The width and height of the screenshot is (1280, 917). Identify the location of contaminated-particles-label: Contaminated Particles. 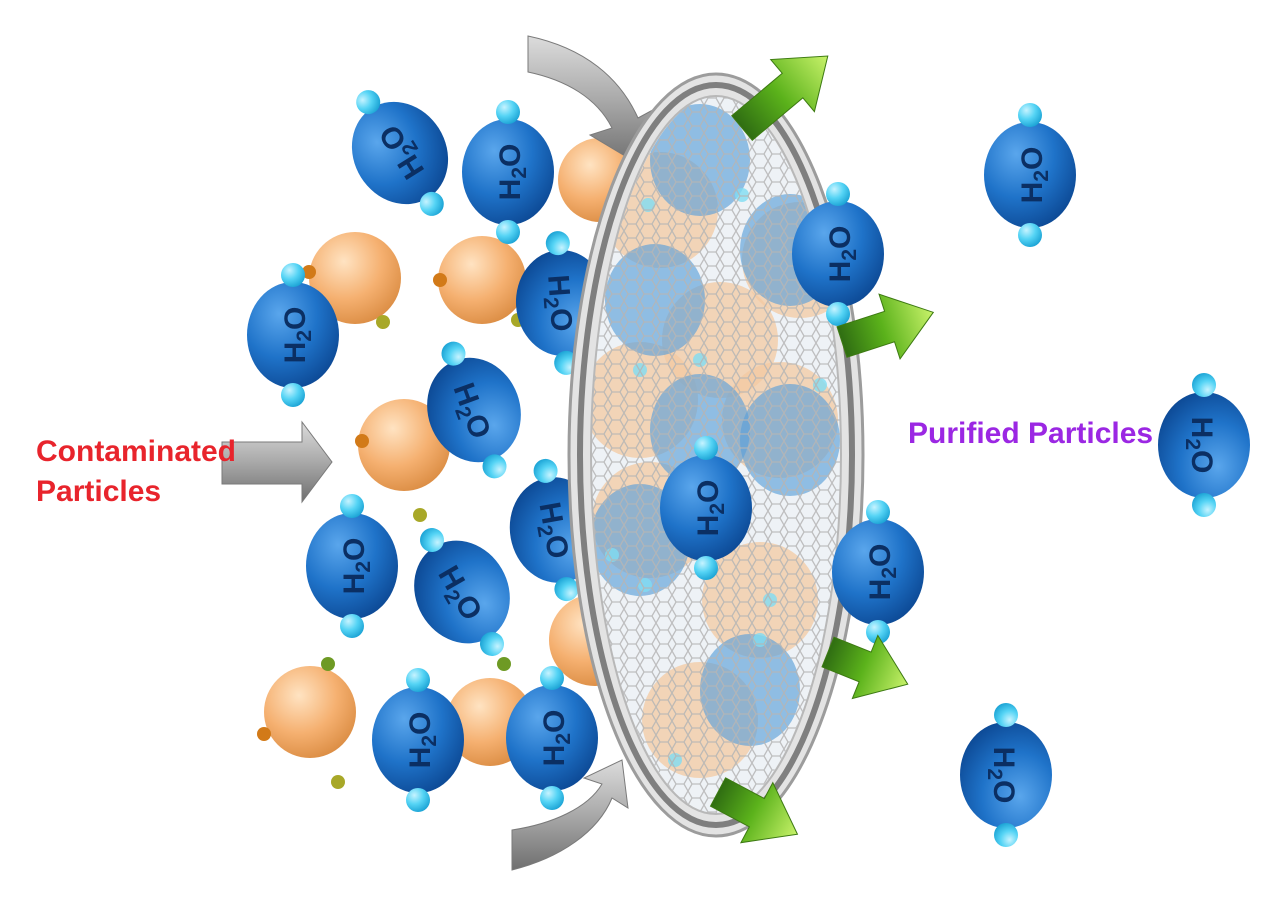
(136, 471).